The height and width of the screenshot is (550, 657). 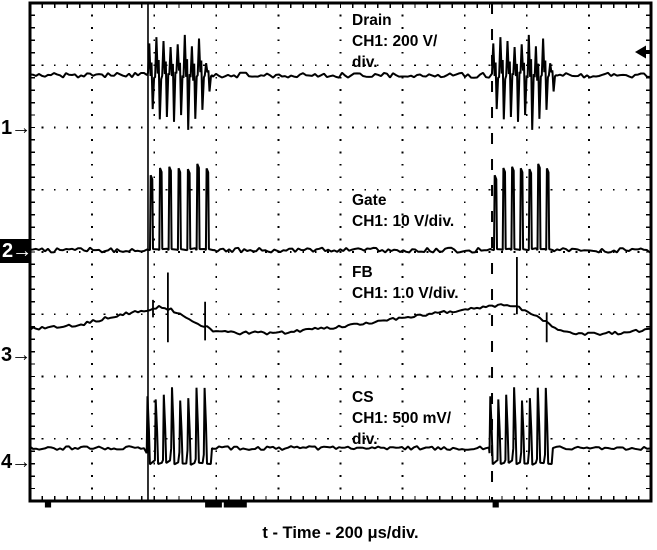 I want to click on channel-1-marker: 1→, so click(x=16, y=128).